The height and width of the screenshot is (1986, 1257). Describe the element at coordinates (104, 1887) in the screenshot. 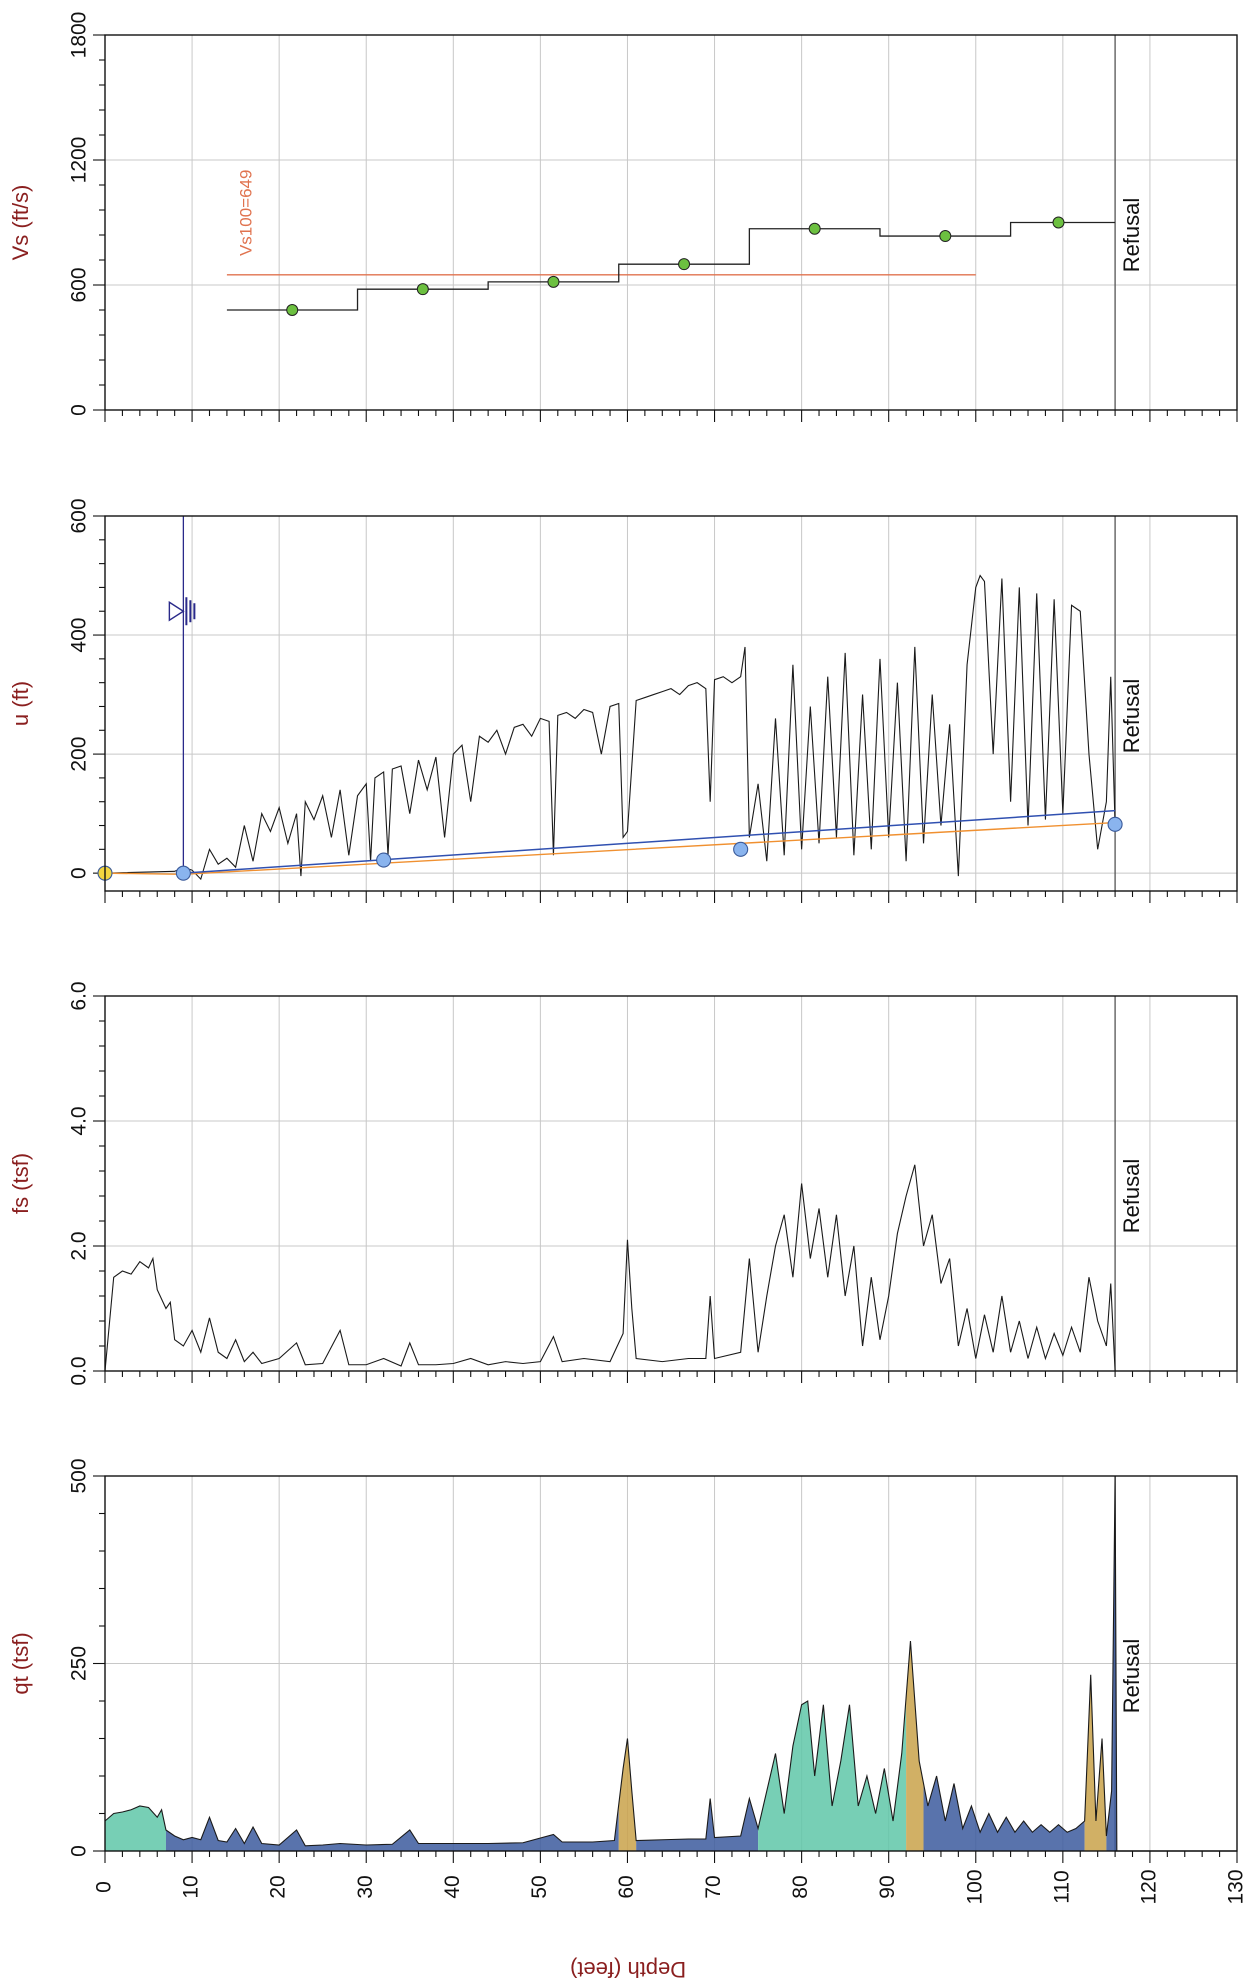

I see `x-tick-label: 0` at that location.